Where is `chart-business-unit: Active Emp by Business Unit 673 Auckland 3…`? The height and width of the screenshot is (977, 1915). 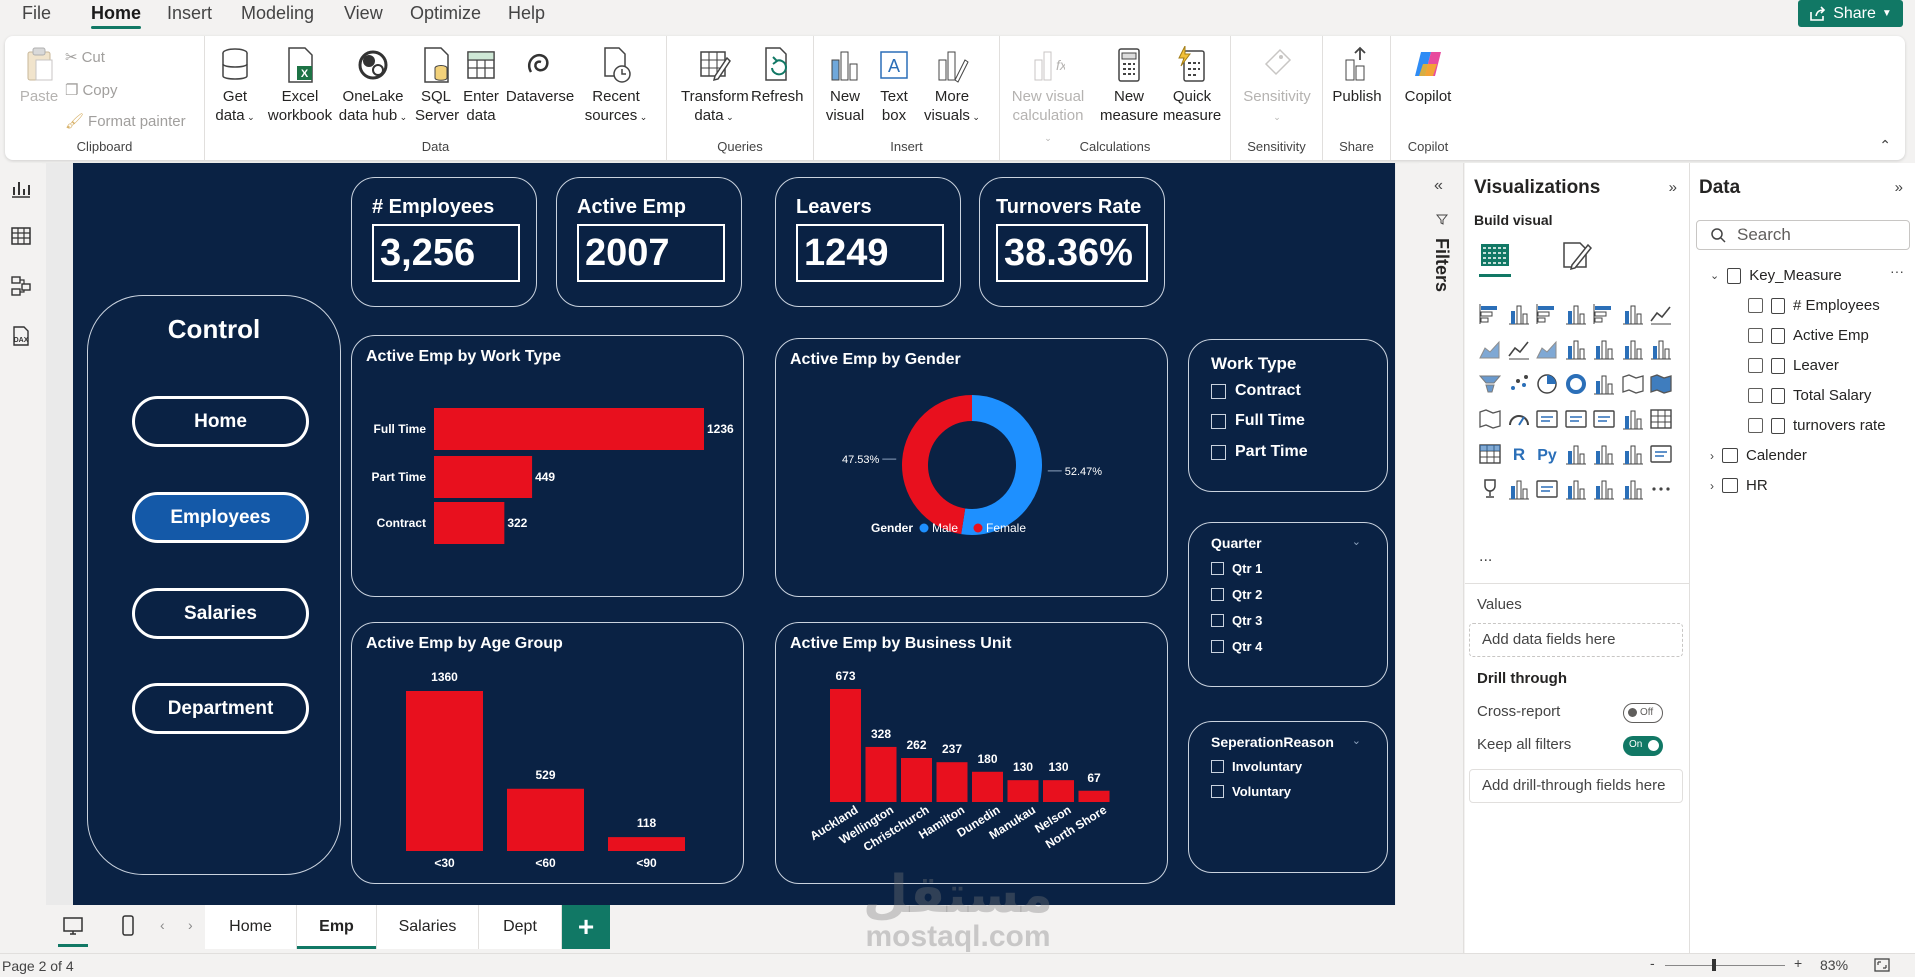
chart-business-unit: Active Emp by Business Unit 673 Auckland 3… is located at coordinates (971, 753).